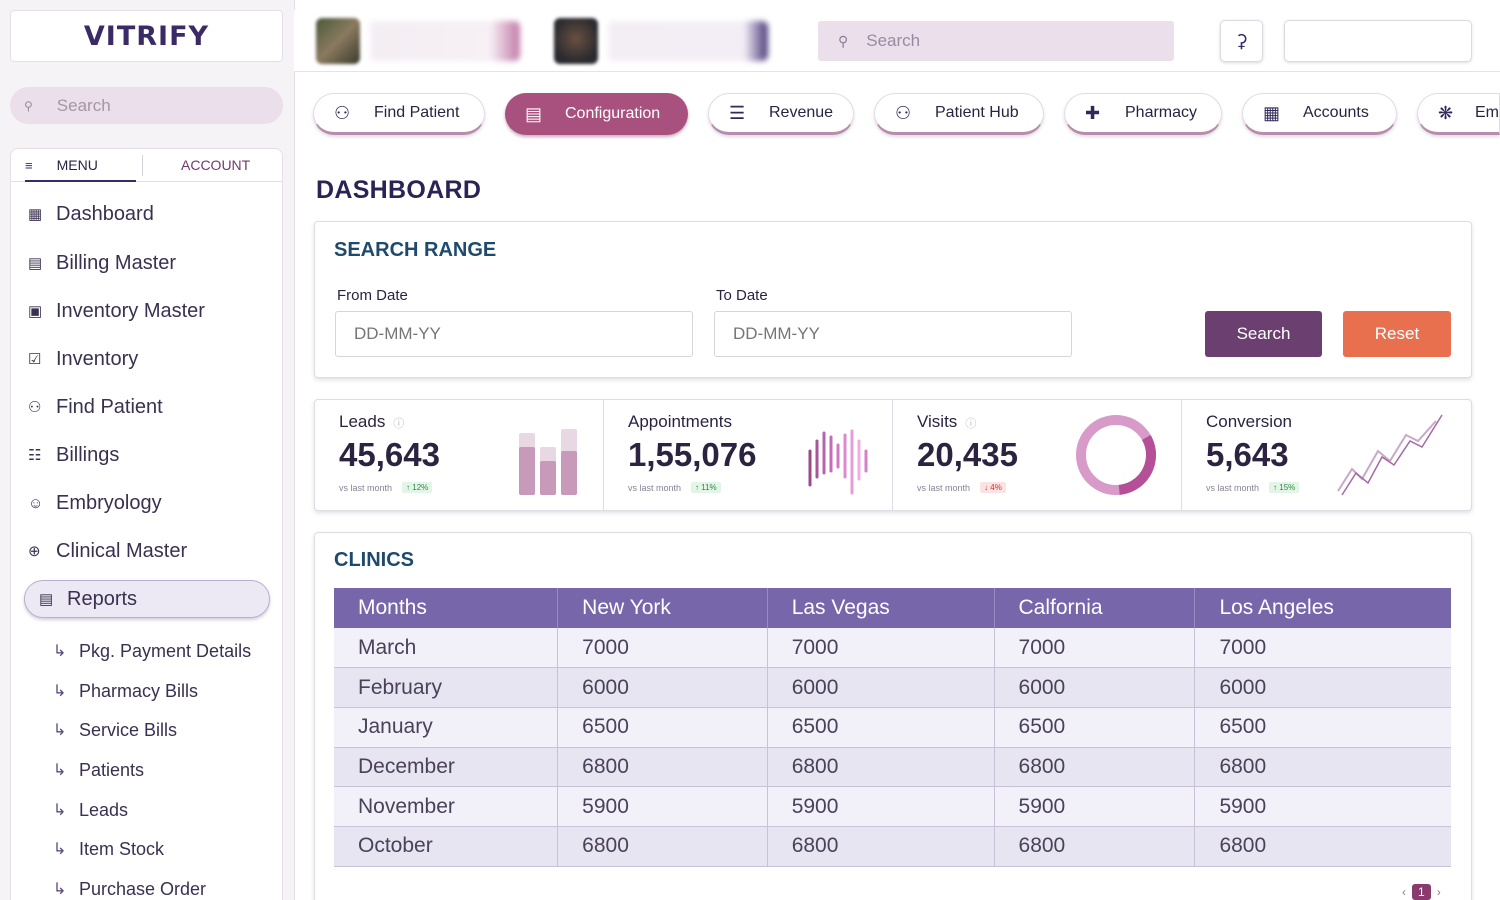  I want to click on stat-leads: Leads ⓘ 45,643 vs last month ↑ 12%, so click(459, 454).